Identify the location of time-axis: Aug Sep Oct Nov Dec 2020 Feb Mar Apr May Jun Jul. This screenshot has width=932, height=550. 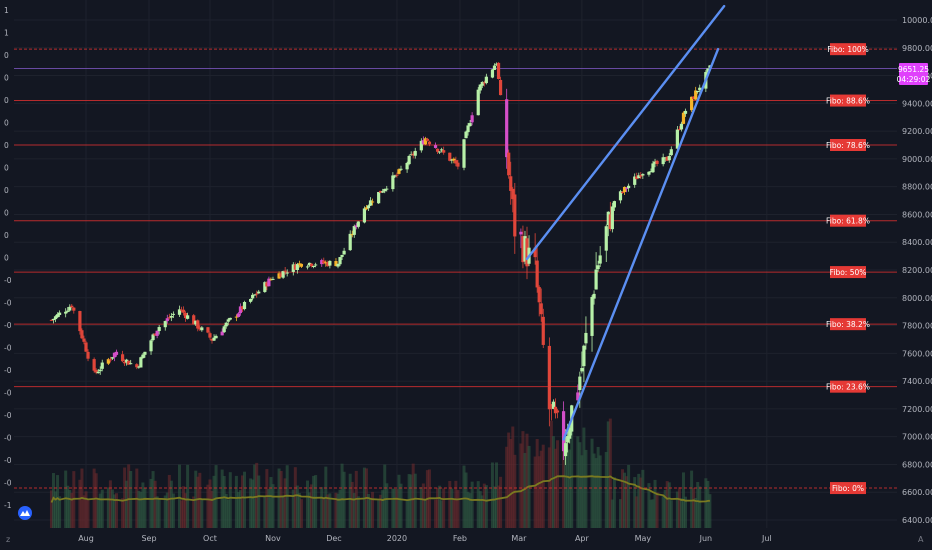
(424, 538).